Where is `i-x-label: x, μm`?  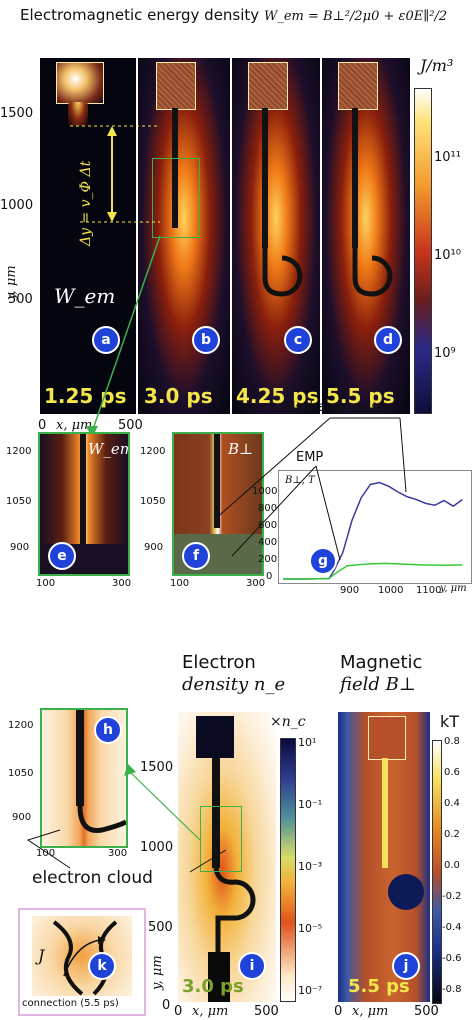 i-x-label: x, μm is located at coordinates (210, 1011).